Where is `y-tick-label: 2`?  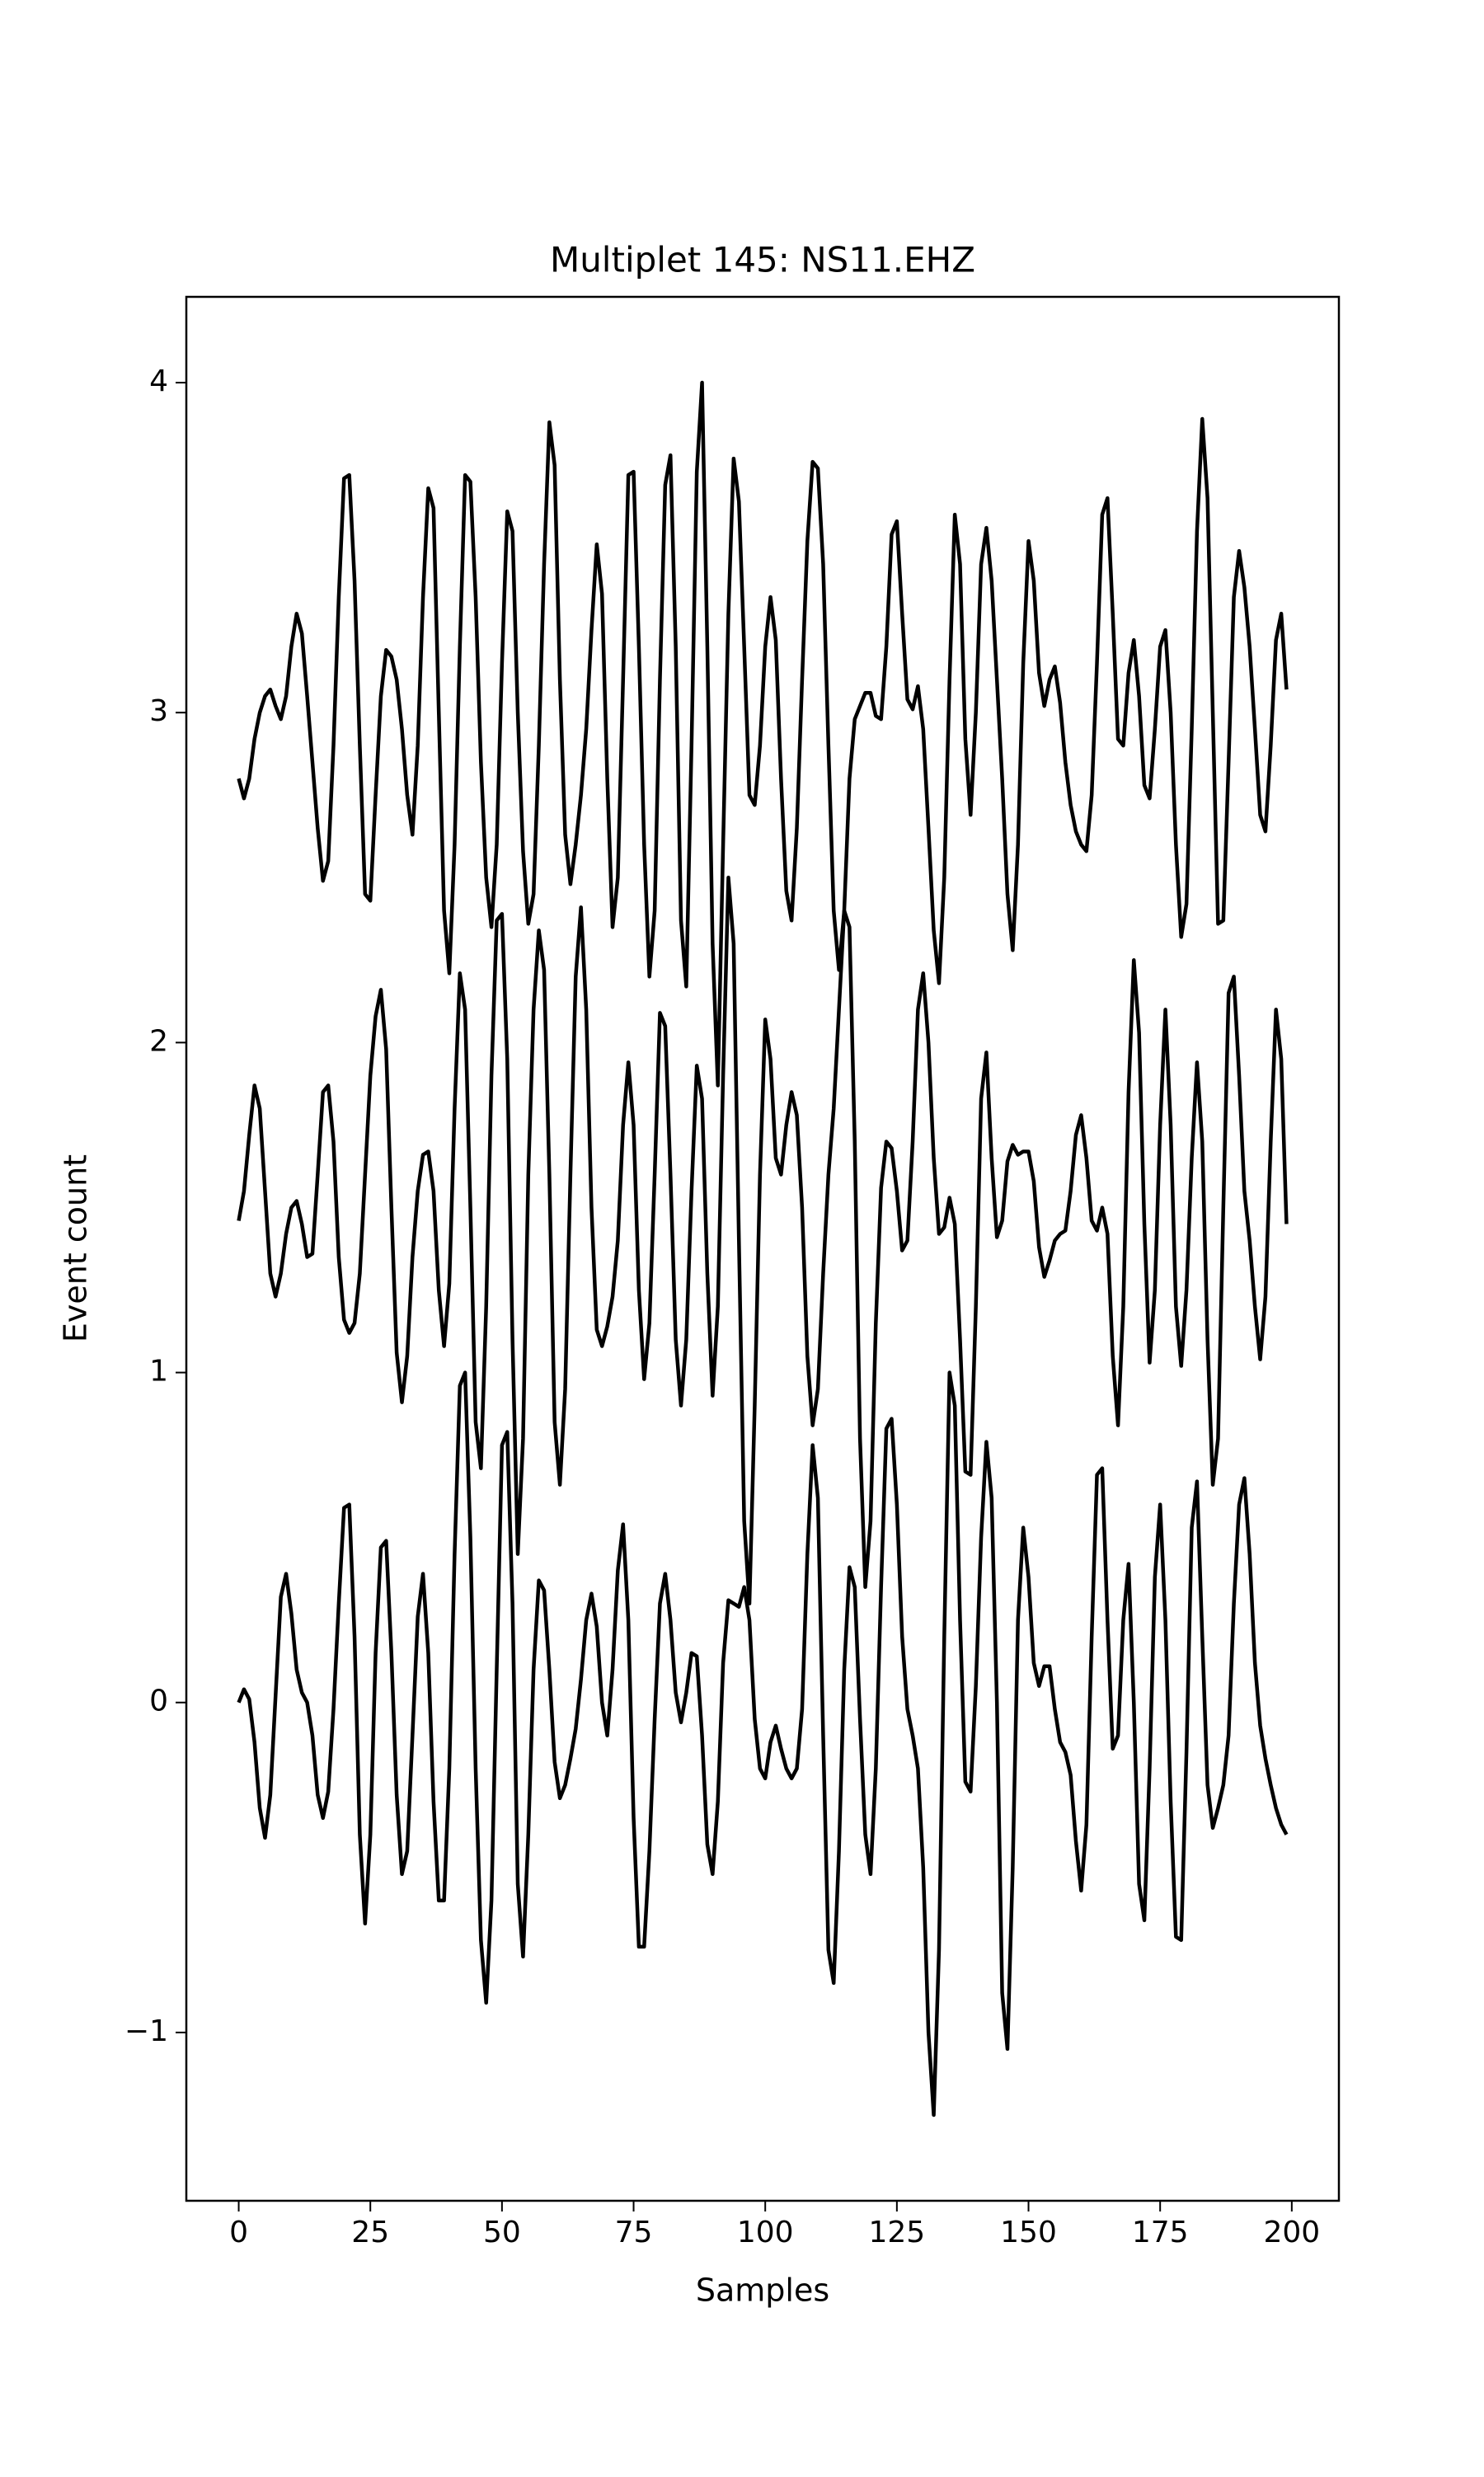 y-tick-label: 2 is located at coordinates (158, 1041).